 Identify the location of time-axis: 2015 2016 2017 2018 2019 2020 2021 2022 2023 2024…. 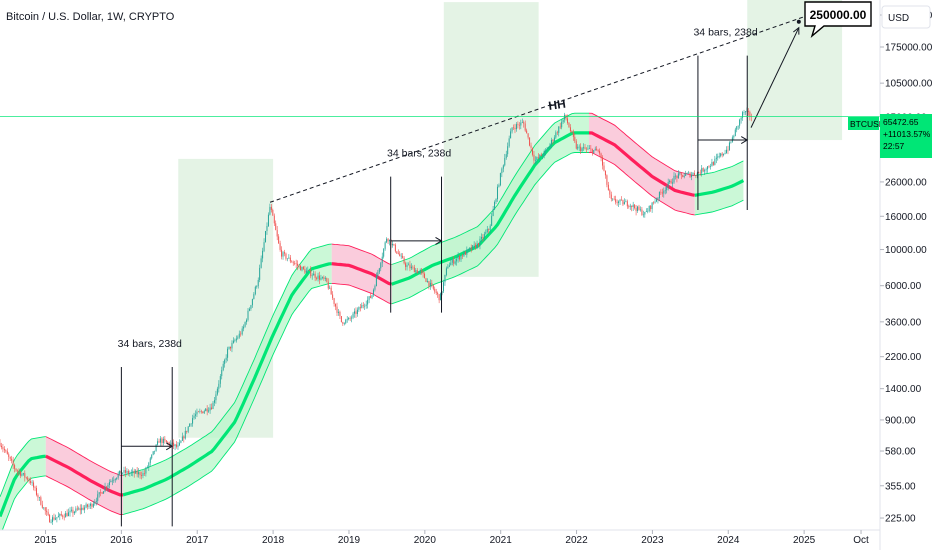
(451, 538).